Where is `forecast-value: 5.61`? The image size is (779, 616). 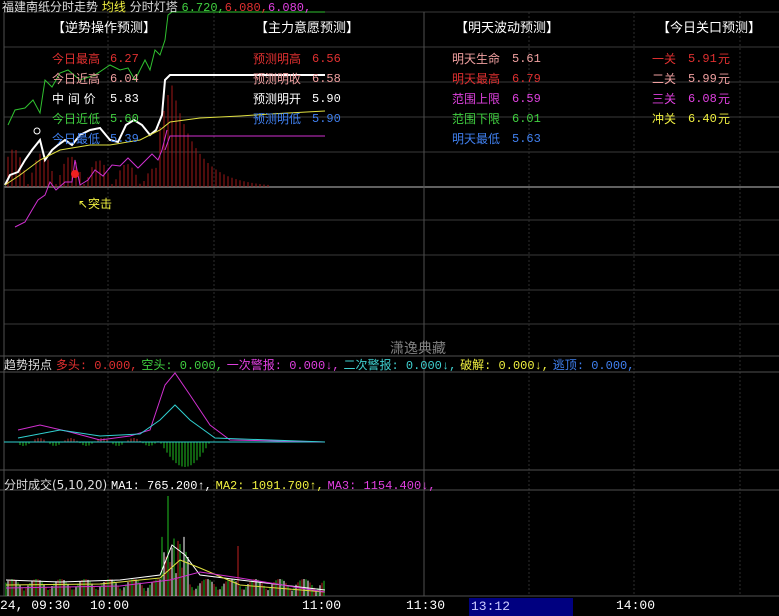 forecast-value: 5.61 is located at coordinates (526, 59).